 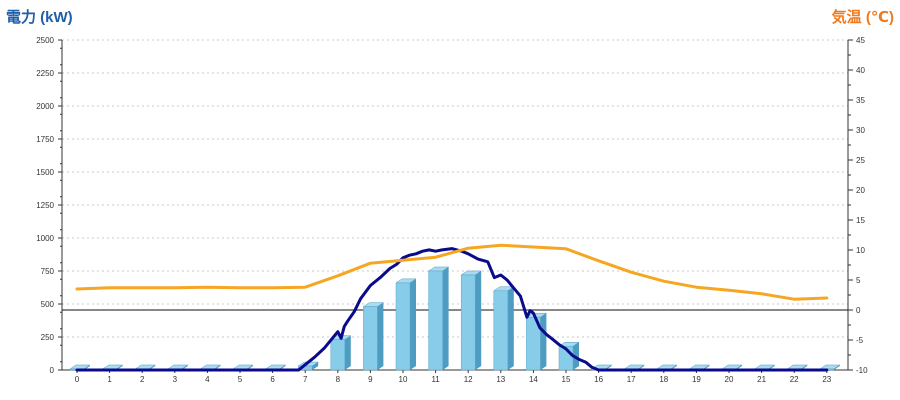 What do you see at coordinates (858, 310) in the screenshot?
I see `right-tick-label: 0` at bounding box center [858, 310].